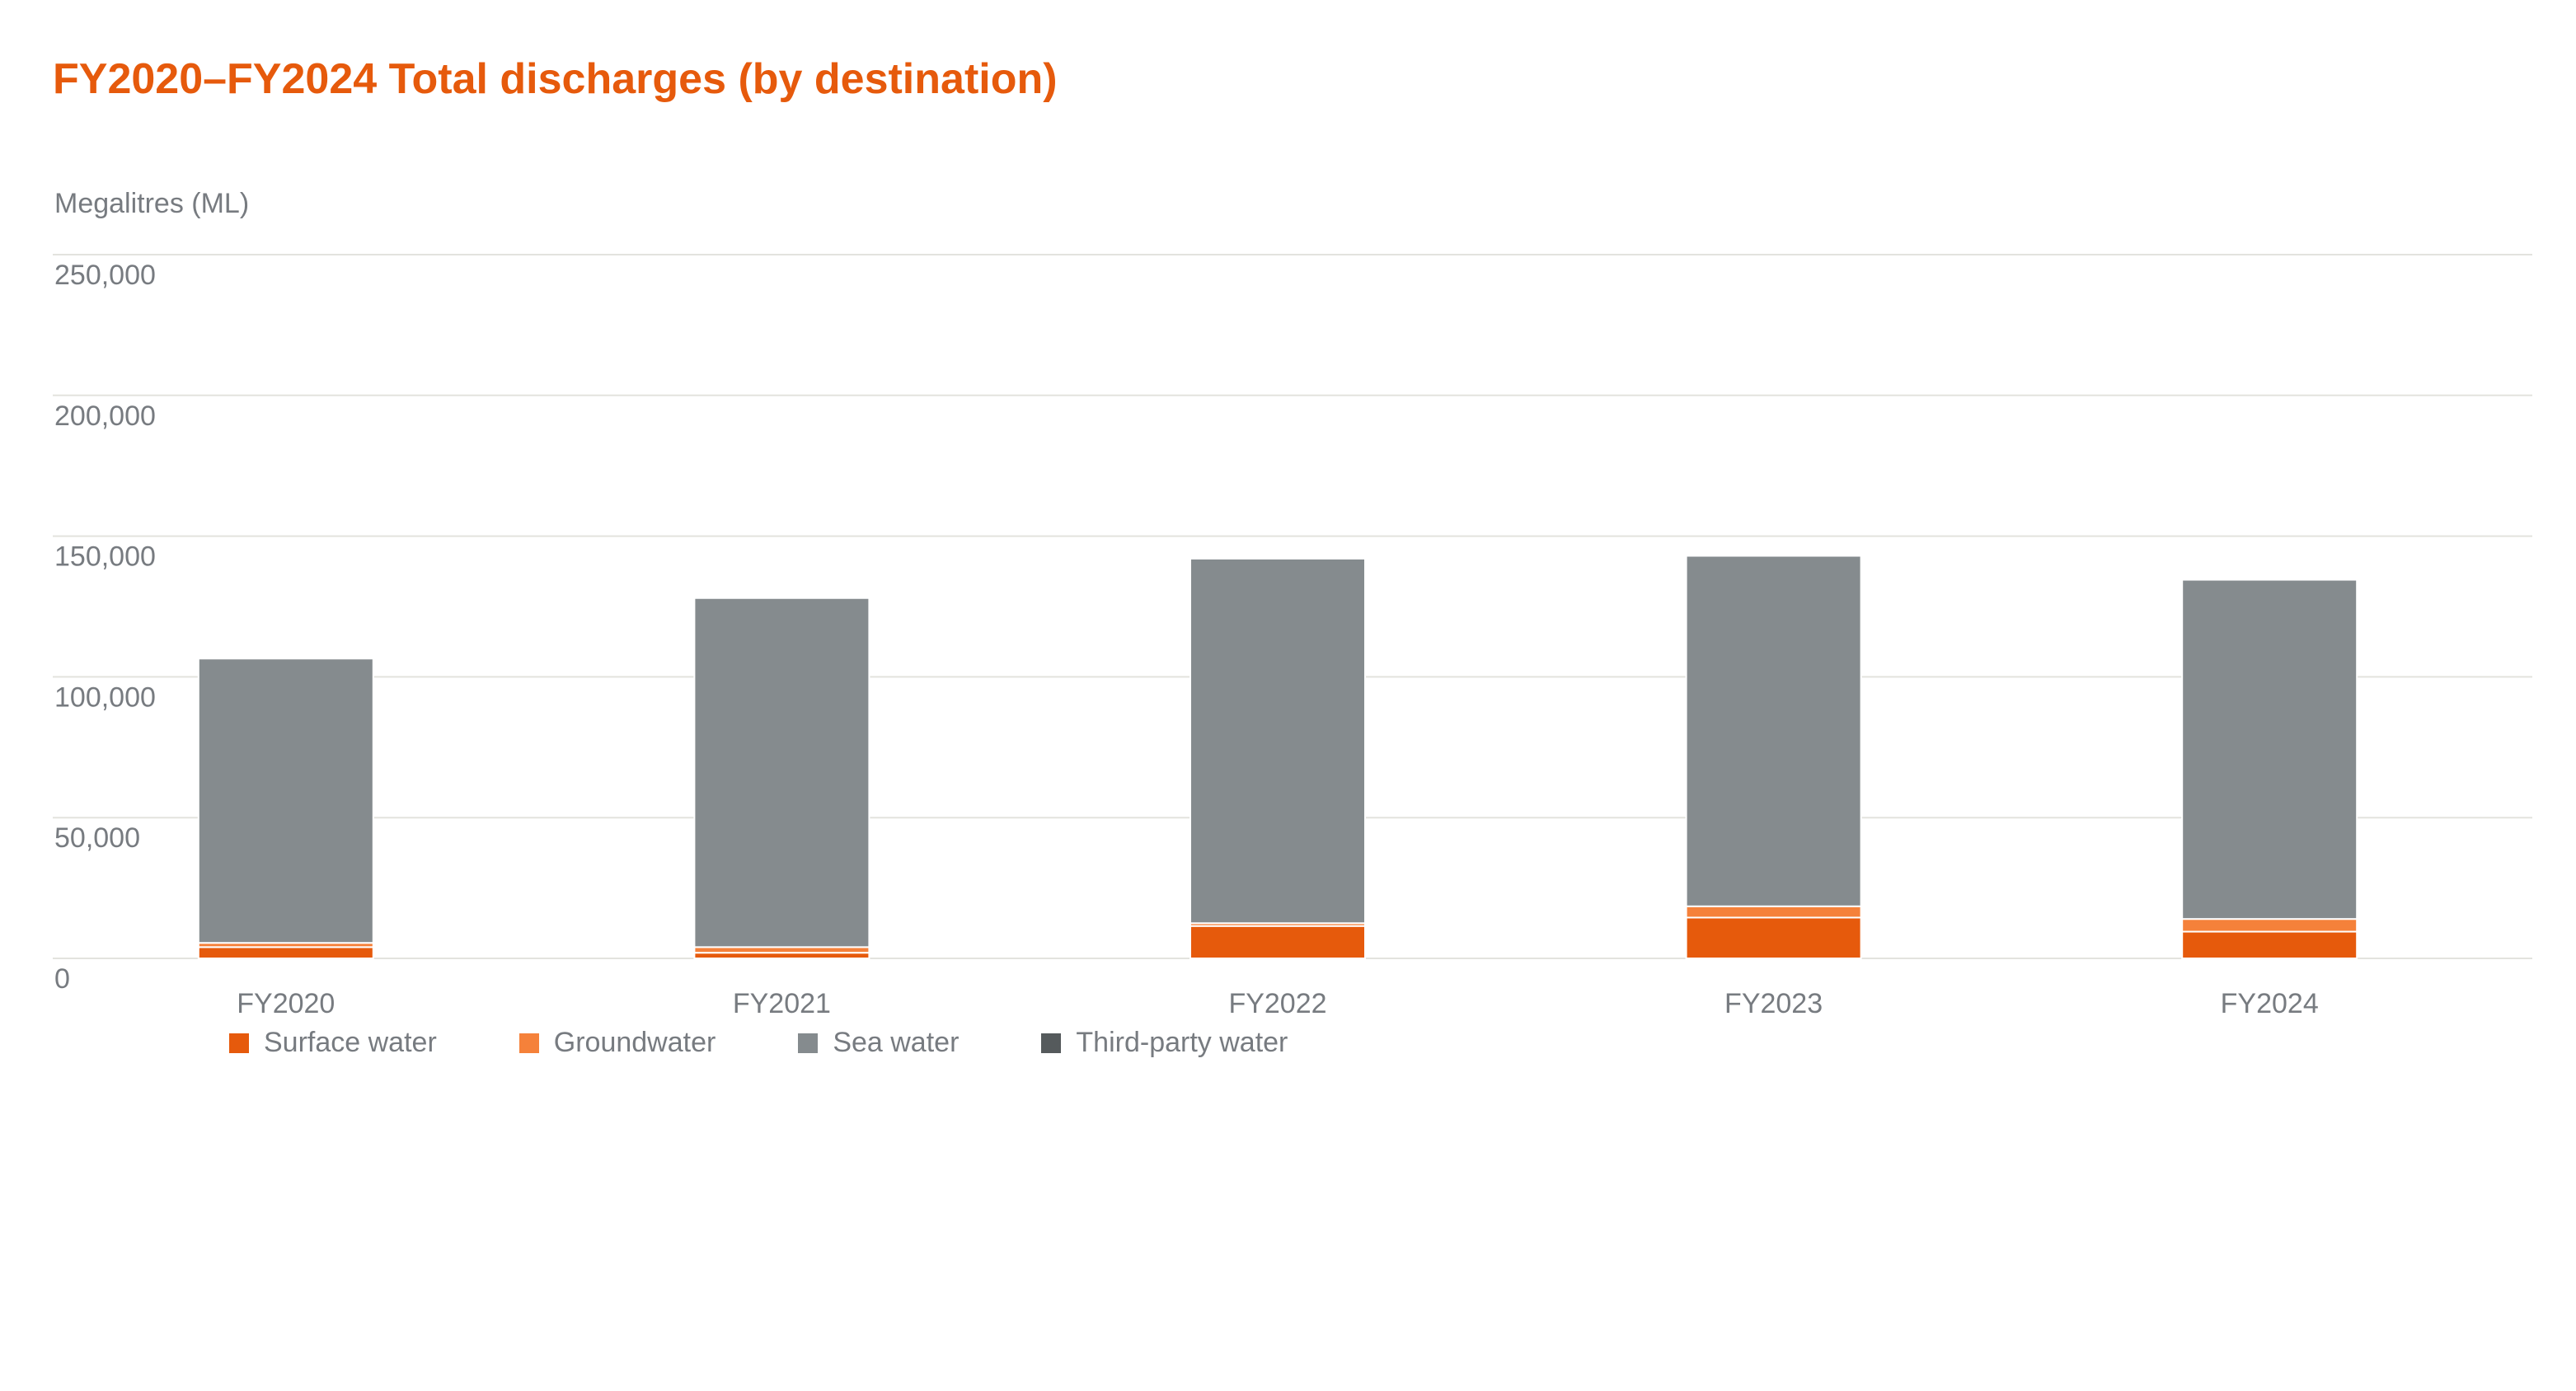  I want to click on y-tick-label: 100,000, so click(105, 697).